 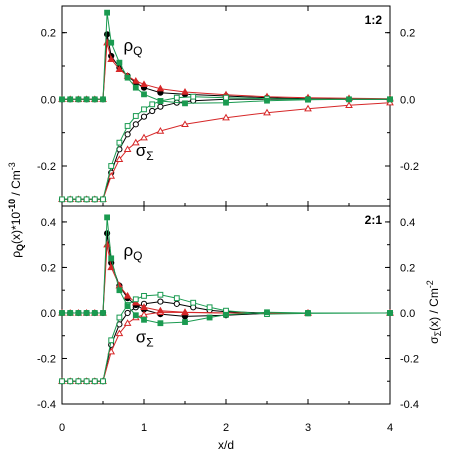 What do you see at coordinates (20, 247) in the screenshot?
I see `y-axis-title-sub: Q` at bounding box center [20, 247].